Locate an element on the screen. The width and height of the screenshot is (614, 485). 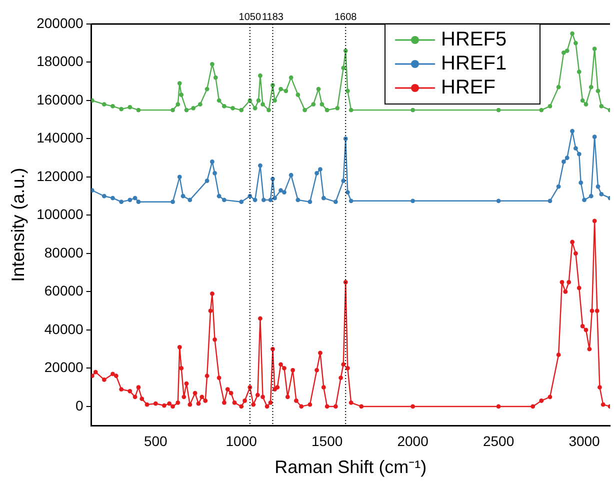
y-tick-label: 140000 is located at coordinates (60, 138).